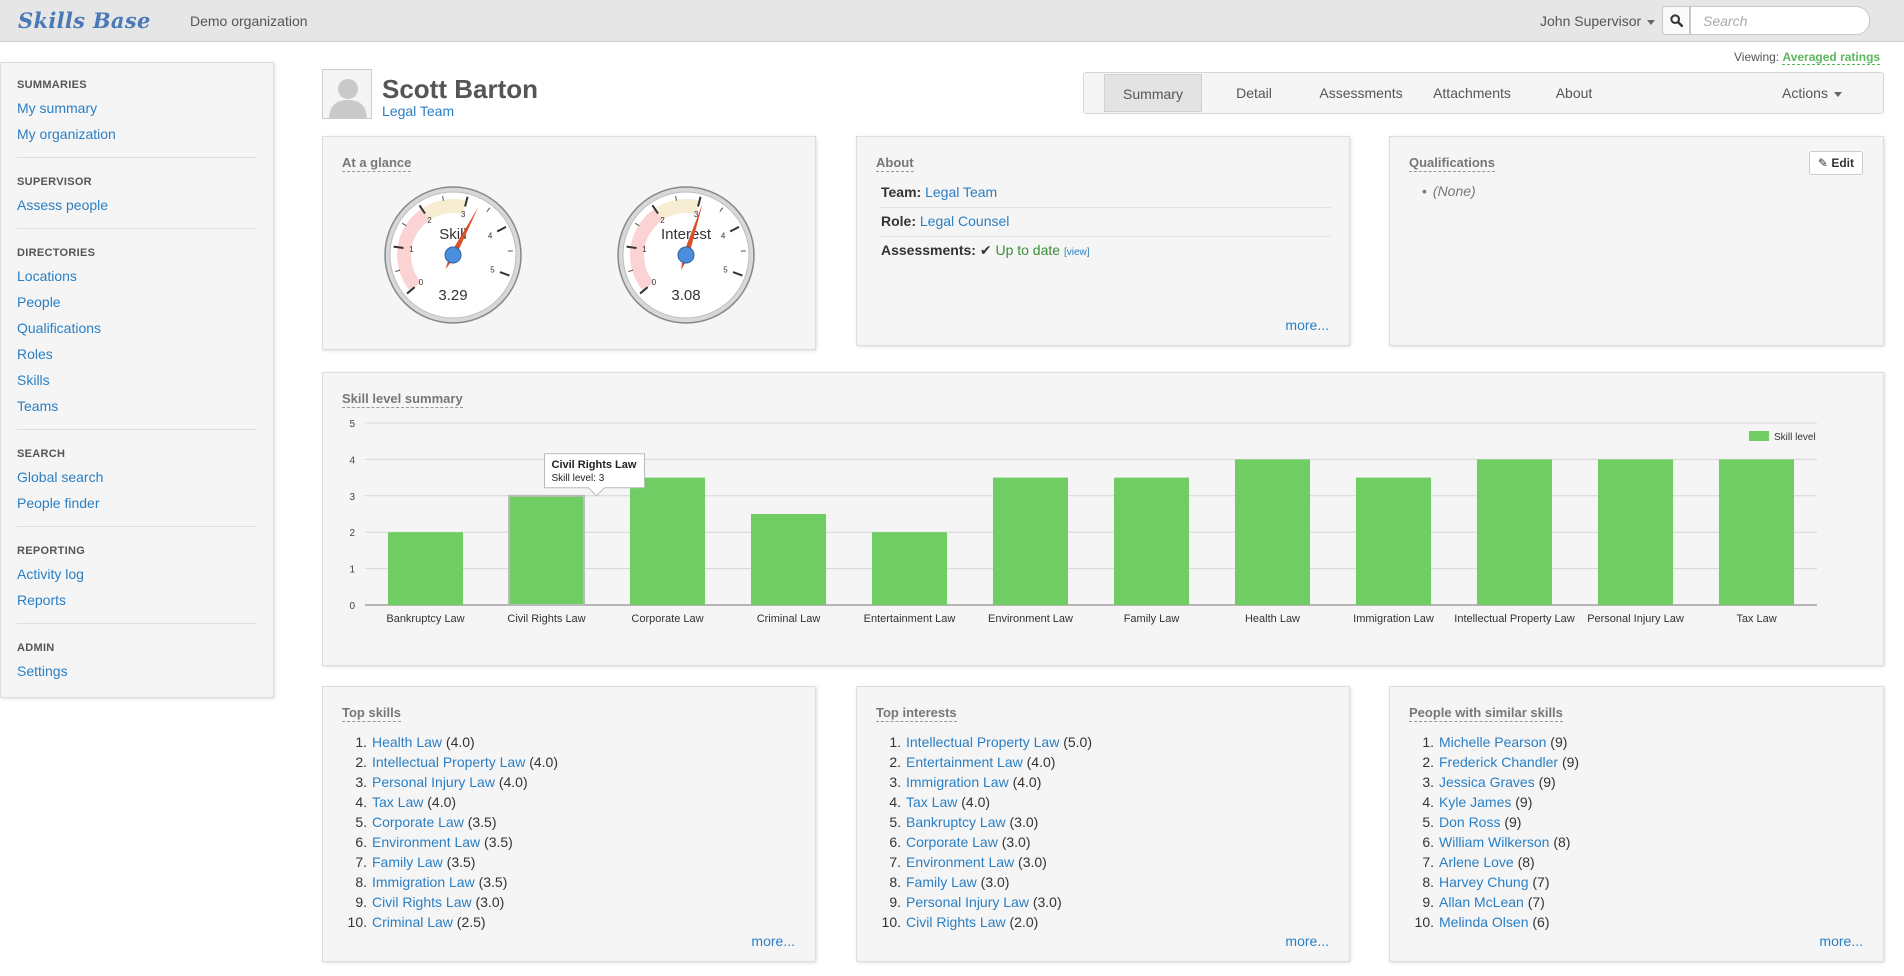 The height and width of the screenshot is (976, 1904). What do you see at coordinates (1514, 619) in the screenshot?
I see `x-tick-label: Intellectual Property Law` at bounding box center [1514, 619].